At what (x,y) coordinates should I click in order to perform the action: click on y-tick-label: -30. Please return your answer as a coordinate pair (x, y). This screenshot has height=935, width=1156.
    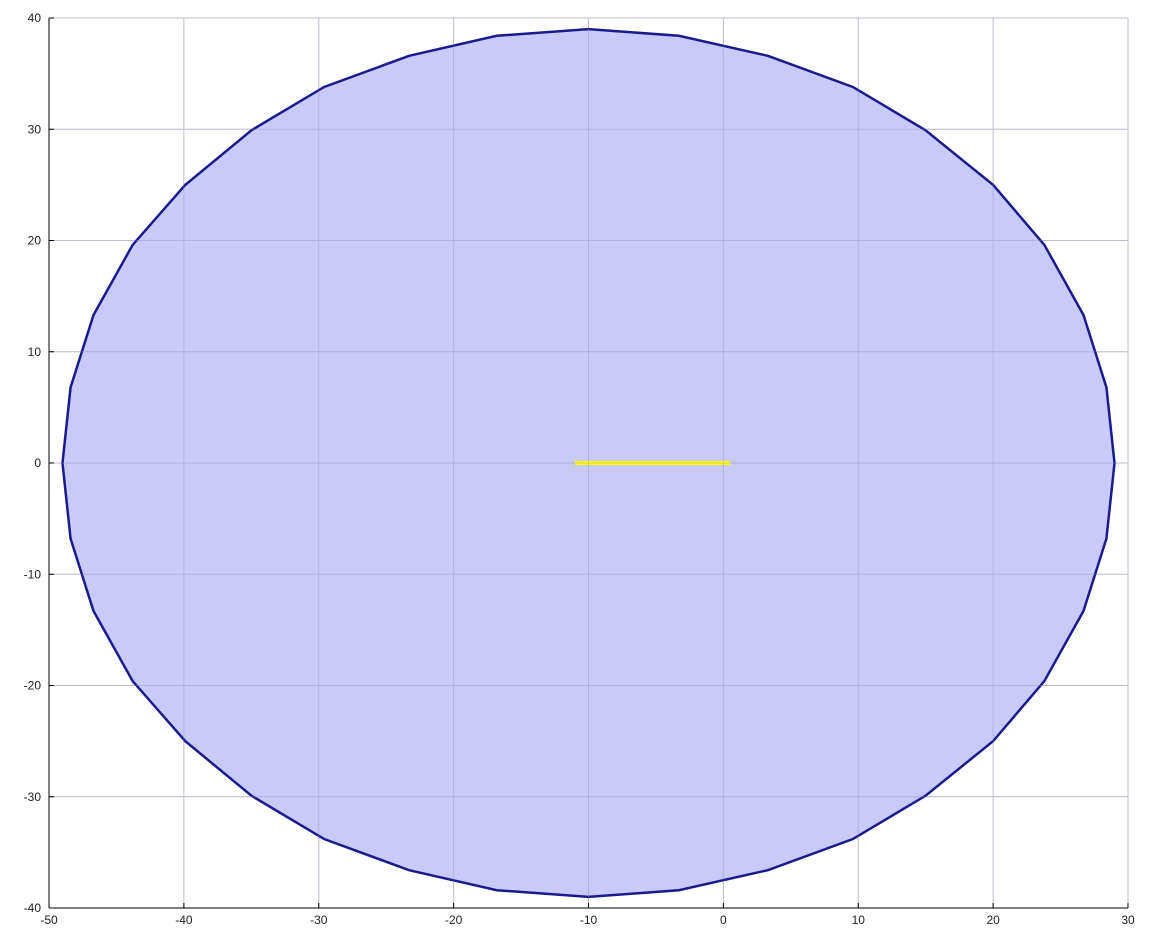
    Looking at the image, I should click on (33, 797).